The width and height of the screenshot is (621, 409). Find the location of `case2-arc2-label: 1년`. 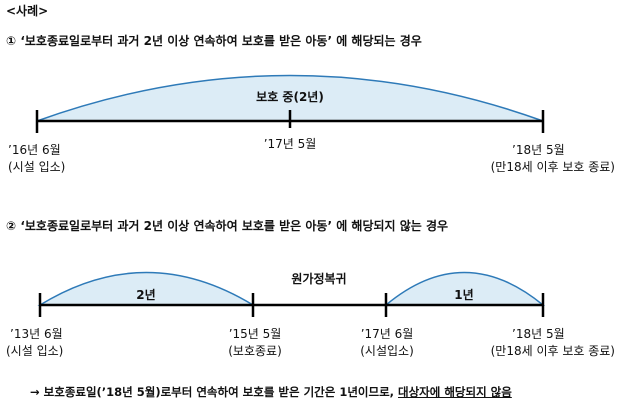

case2-arc2-label: 1년 is located at coordinates (464, 295).